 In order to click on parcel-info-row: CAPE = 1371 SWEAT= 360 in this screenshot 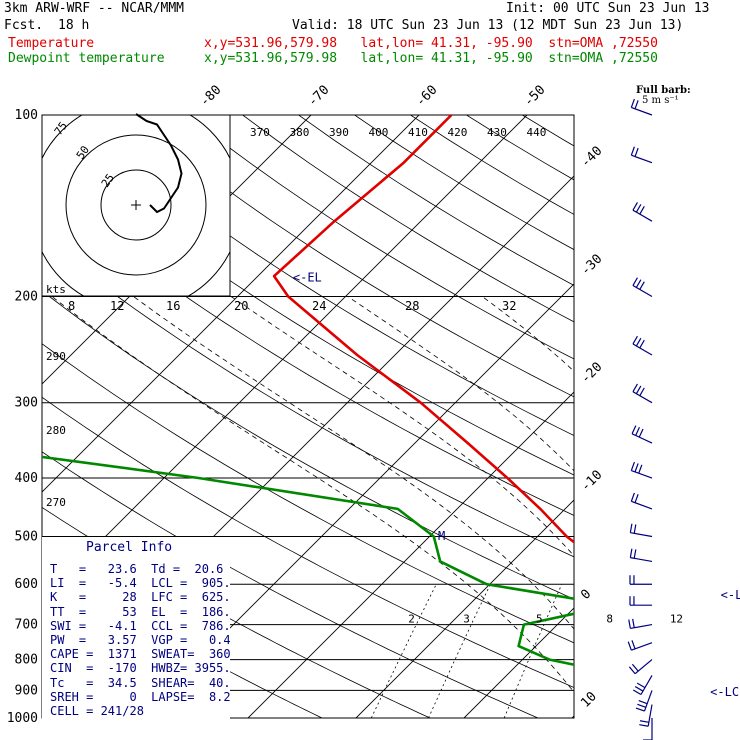, I will do `click(140, 654)`.